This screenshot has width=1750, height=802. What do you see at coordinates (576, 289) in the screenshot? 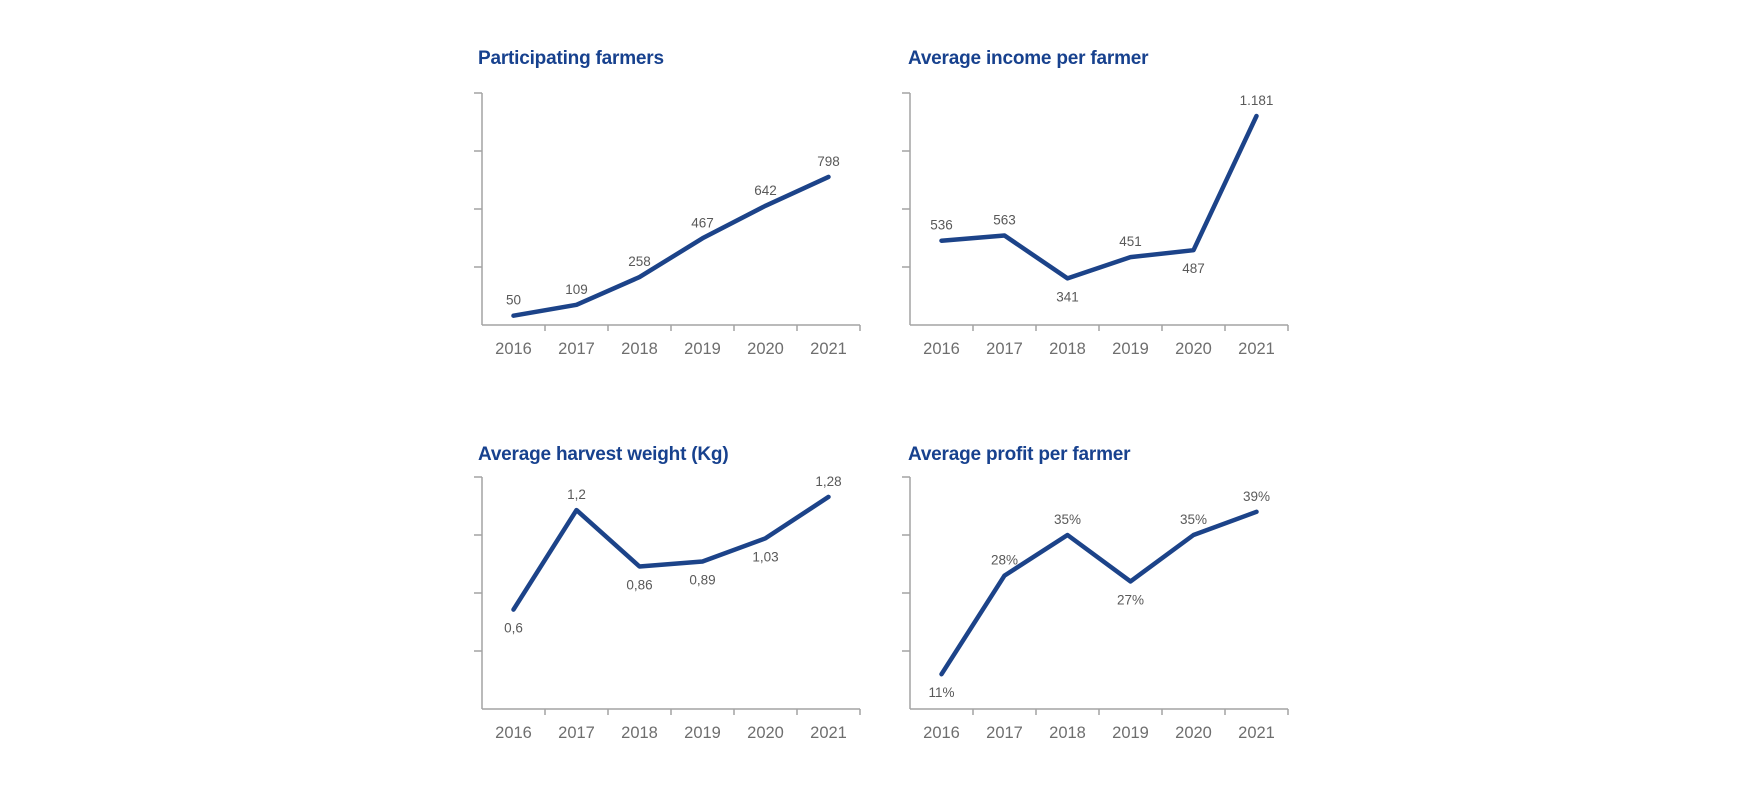
I see `data-point-label: 109` at bounding box center [576, 289].